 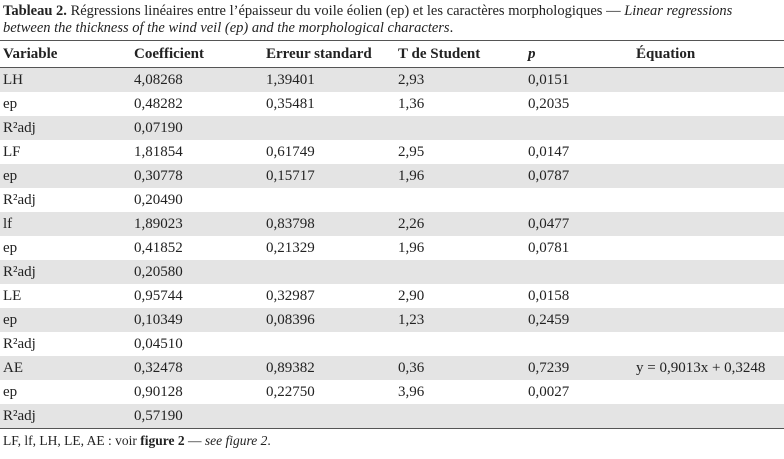 I want to click on table-cell: 0,83798, so click(x=329, y=224).